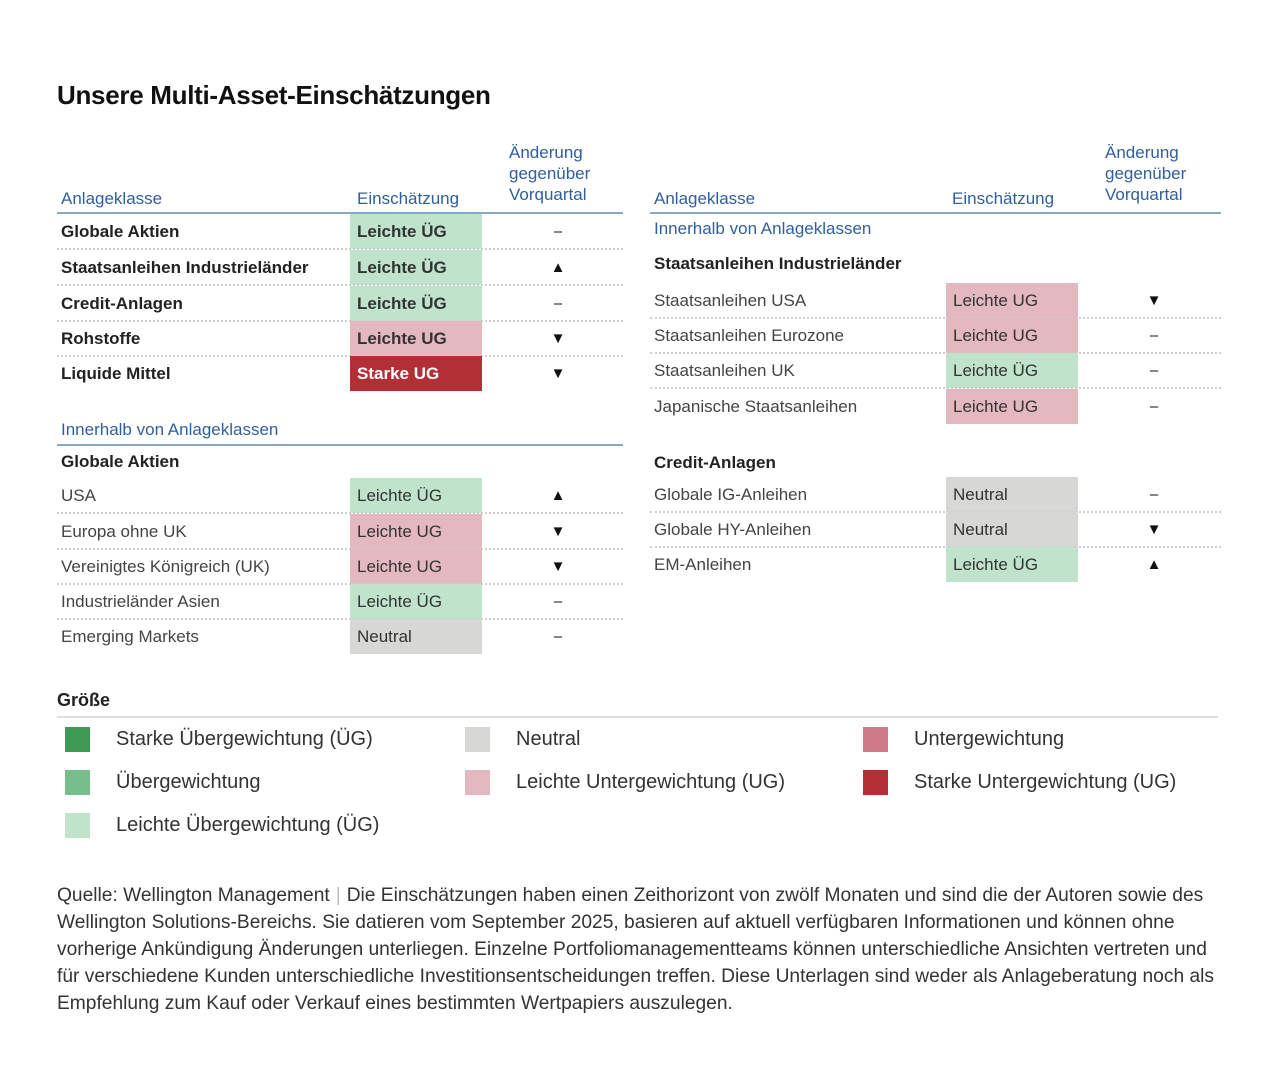 Image resolution: width=1280 pixels, height=1074 pixels. I want to click on legend-label: Neutral, so click(548, 739).